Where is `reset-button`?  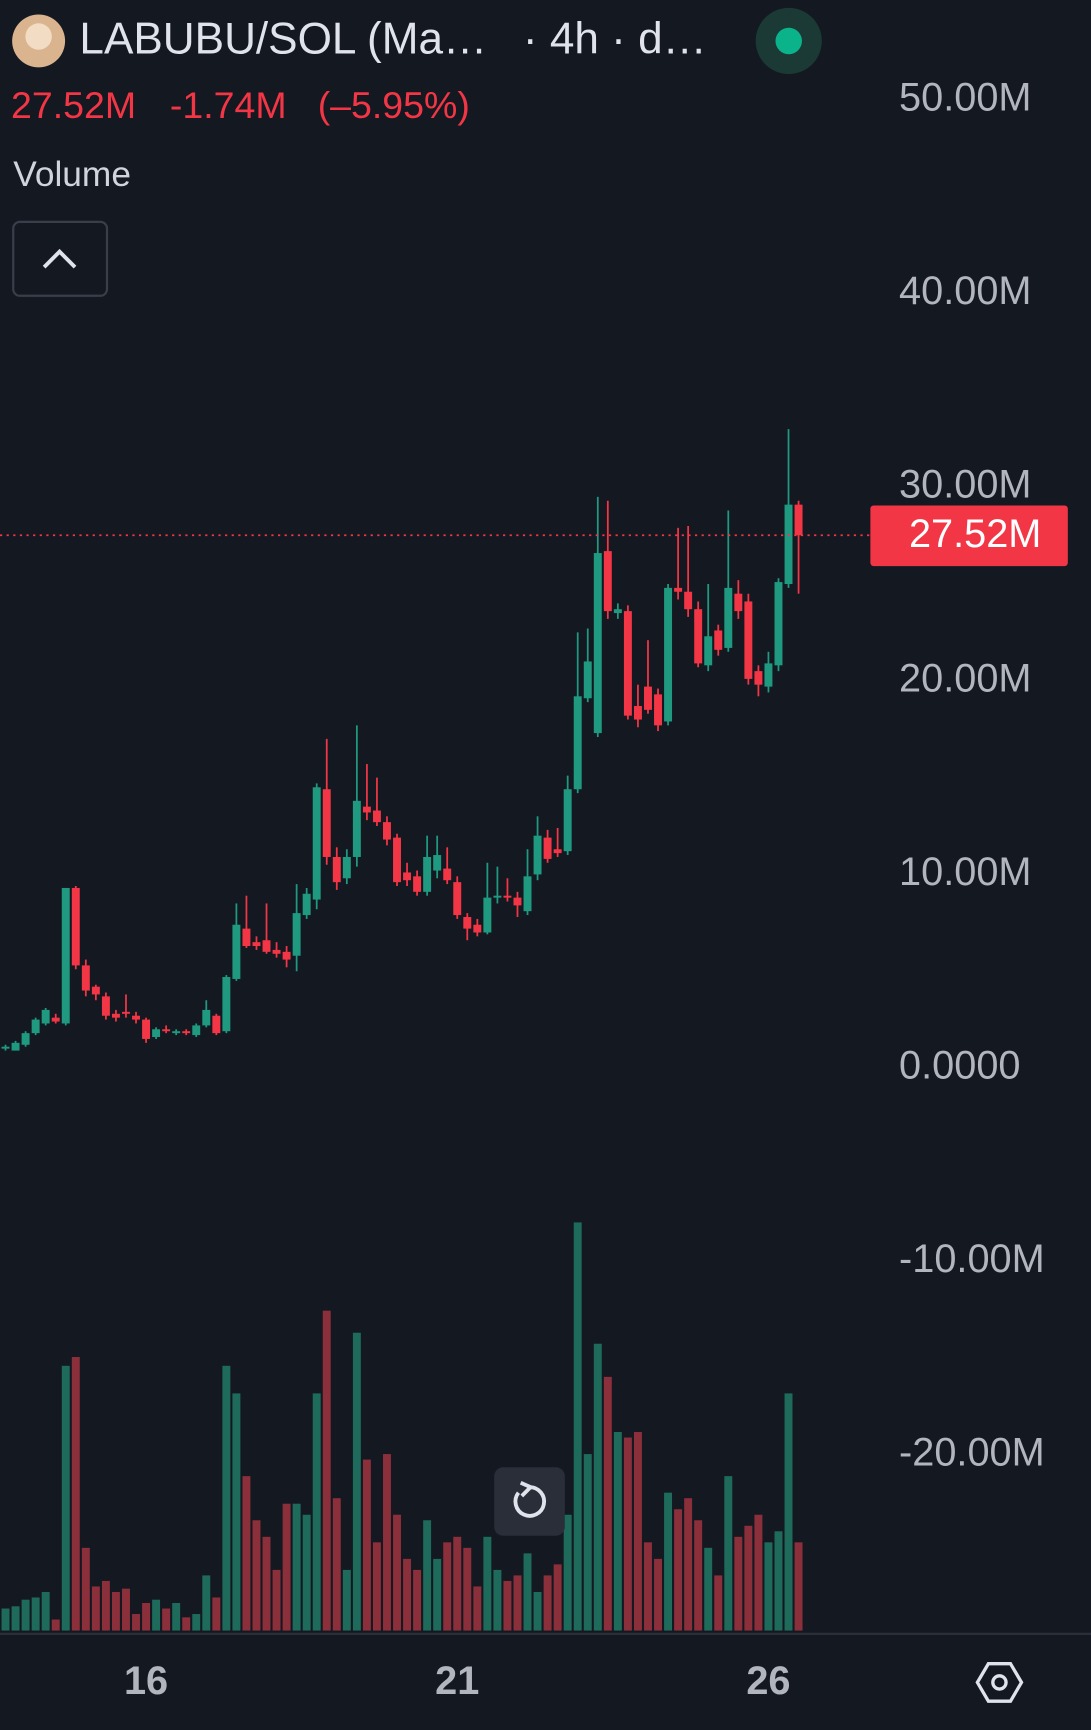 reset-button is located at coordinates (529, 1501).